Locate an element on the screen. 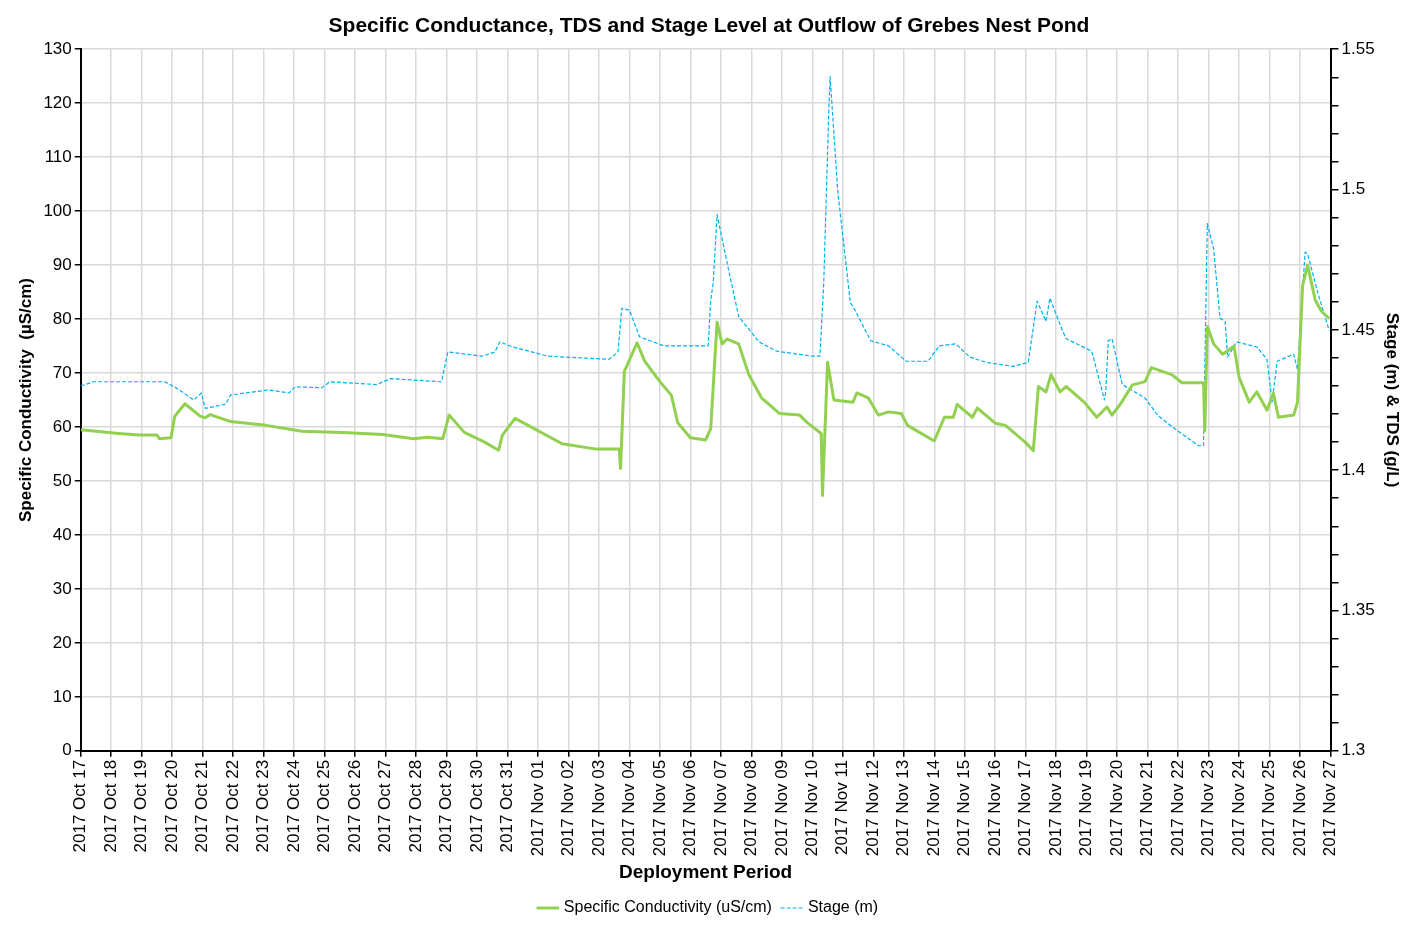 The width and height of the screenshot is (1424, 934). legend-label: Specific Conductivity (uS/cm) is located at coordinates (667, 907).